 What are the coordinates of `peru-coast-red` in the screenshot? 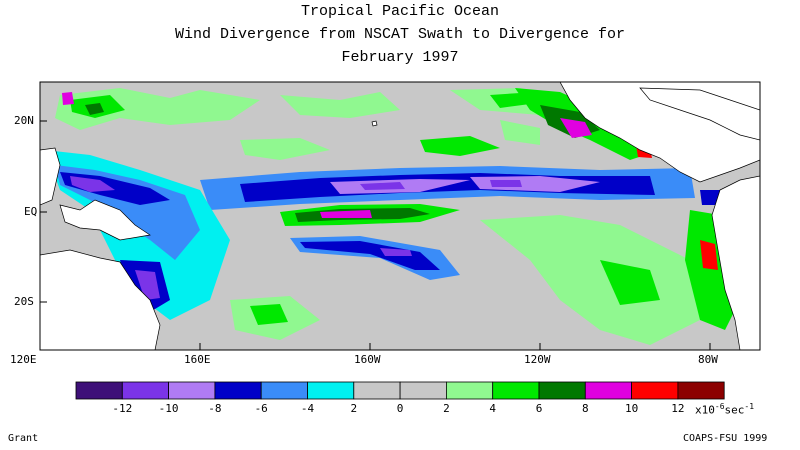 It's located at (709, 255).